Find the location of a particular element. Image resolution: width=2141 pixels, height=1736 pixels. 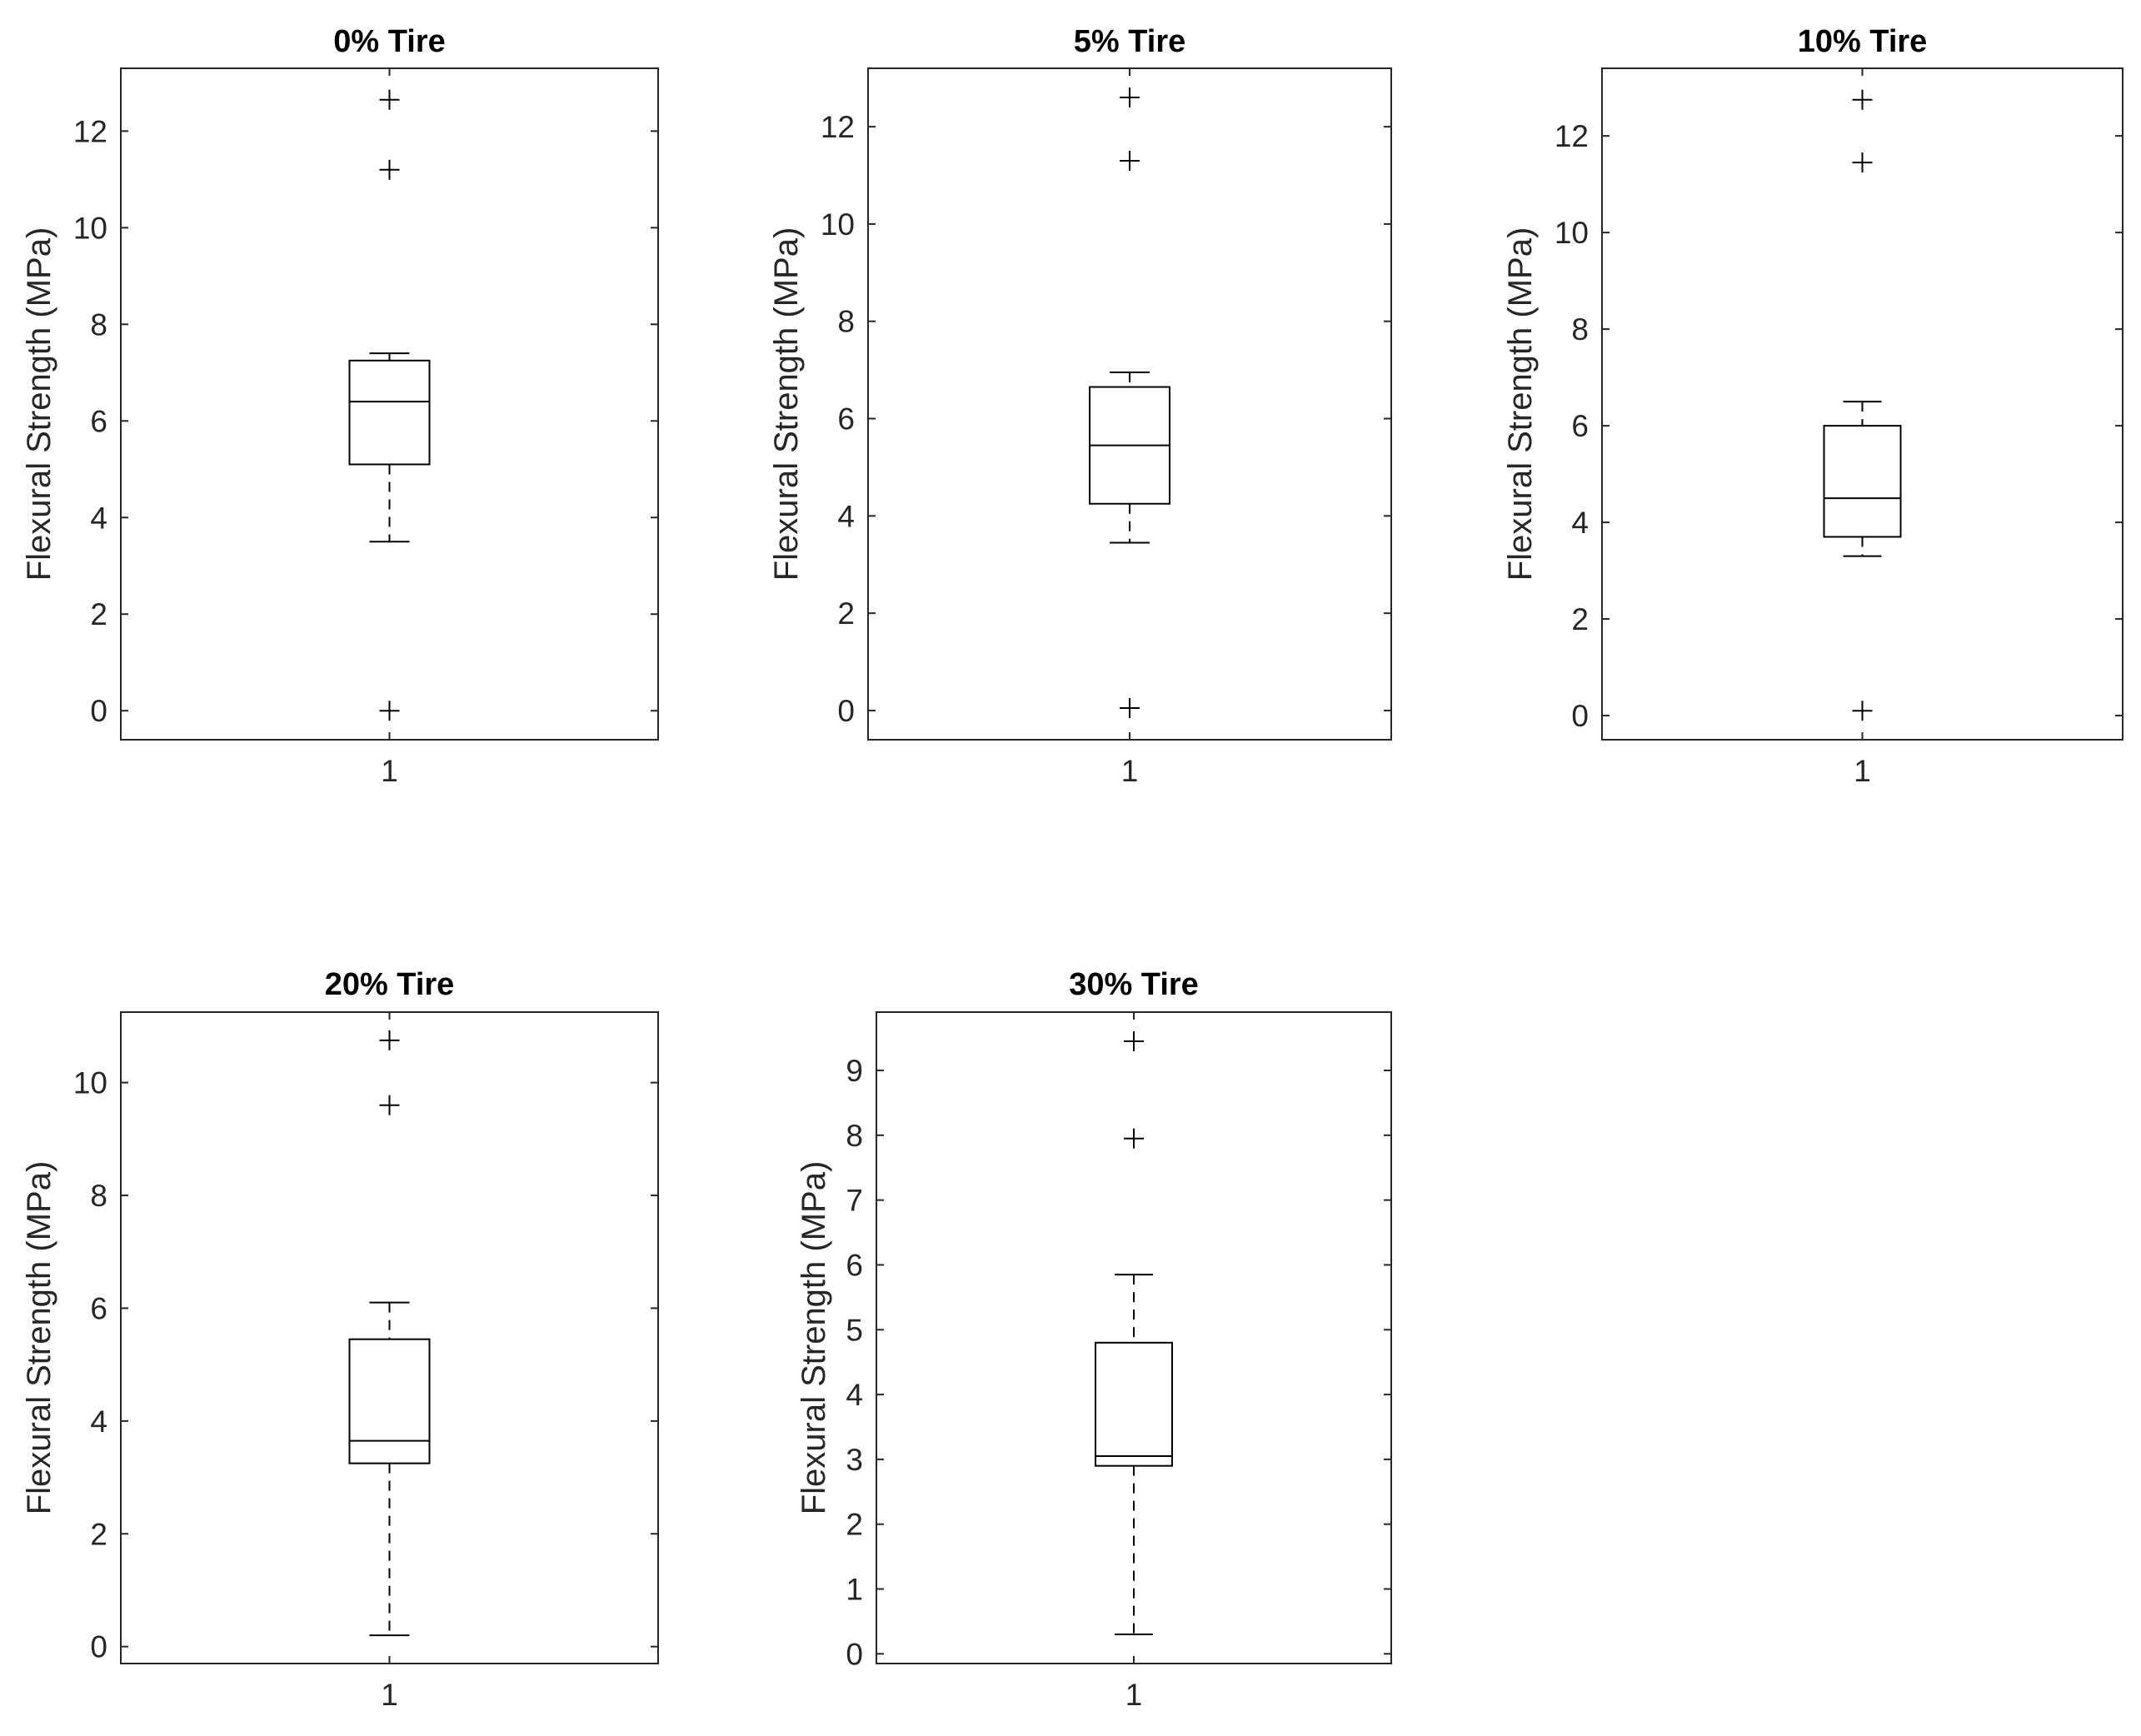

chart-title: 30% Tire is located at coordinates (1134, 985).